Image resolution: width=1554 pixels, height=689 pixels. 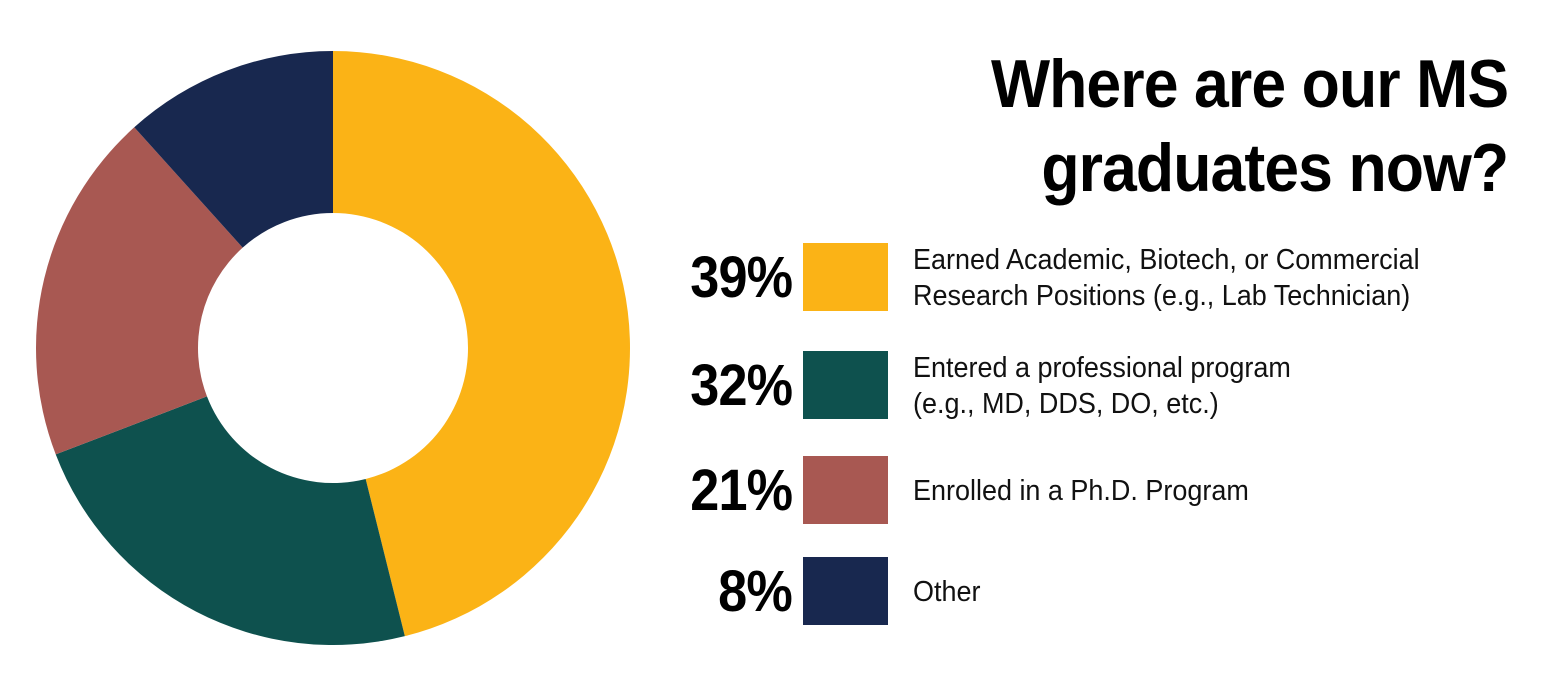 I want to click on legend-item-phd: 21% Enrolled in a Ph.D. Program, so click(x=1105, y=491).